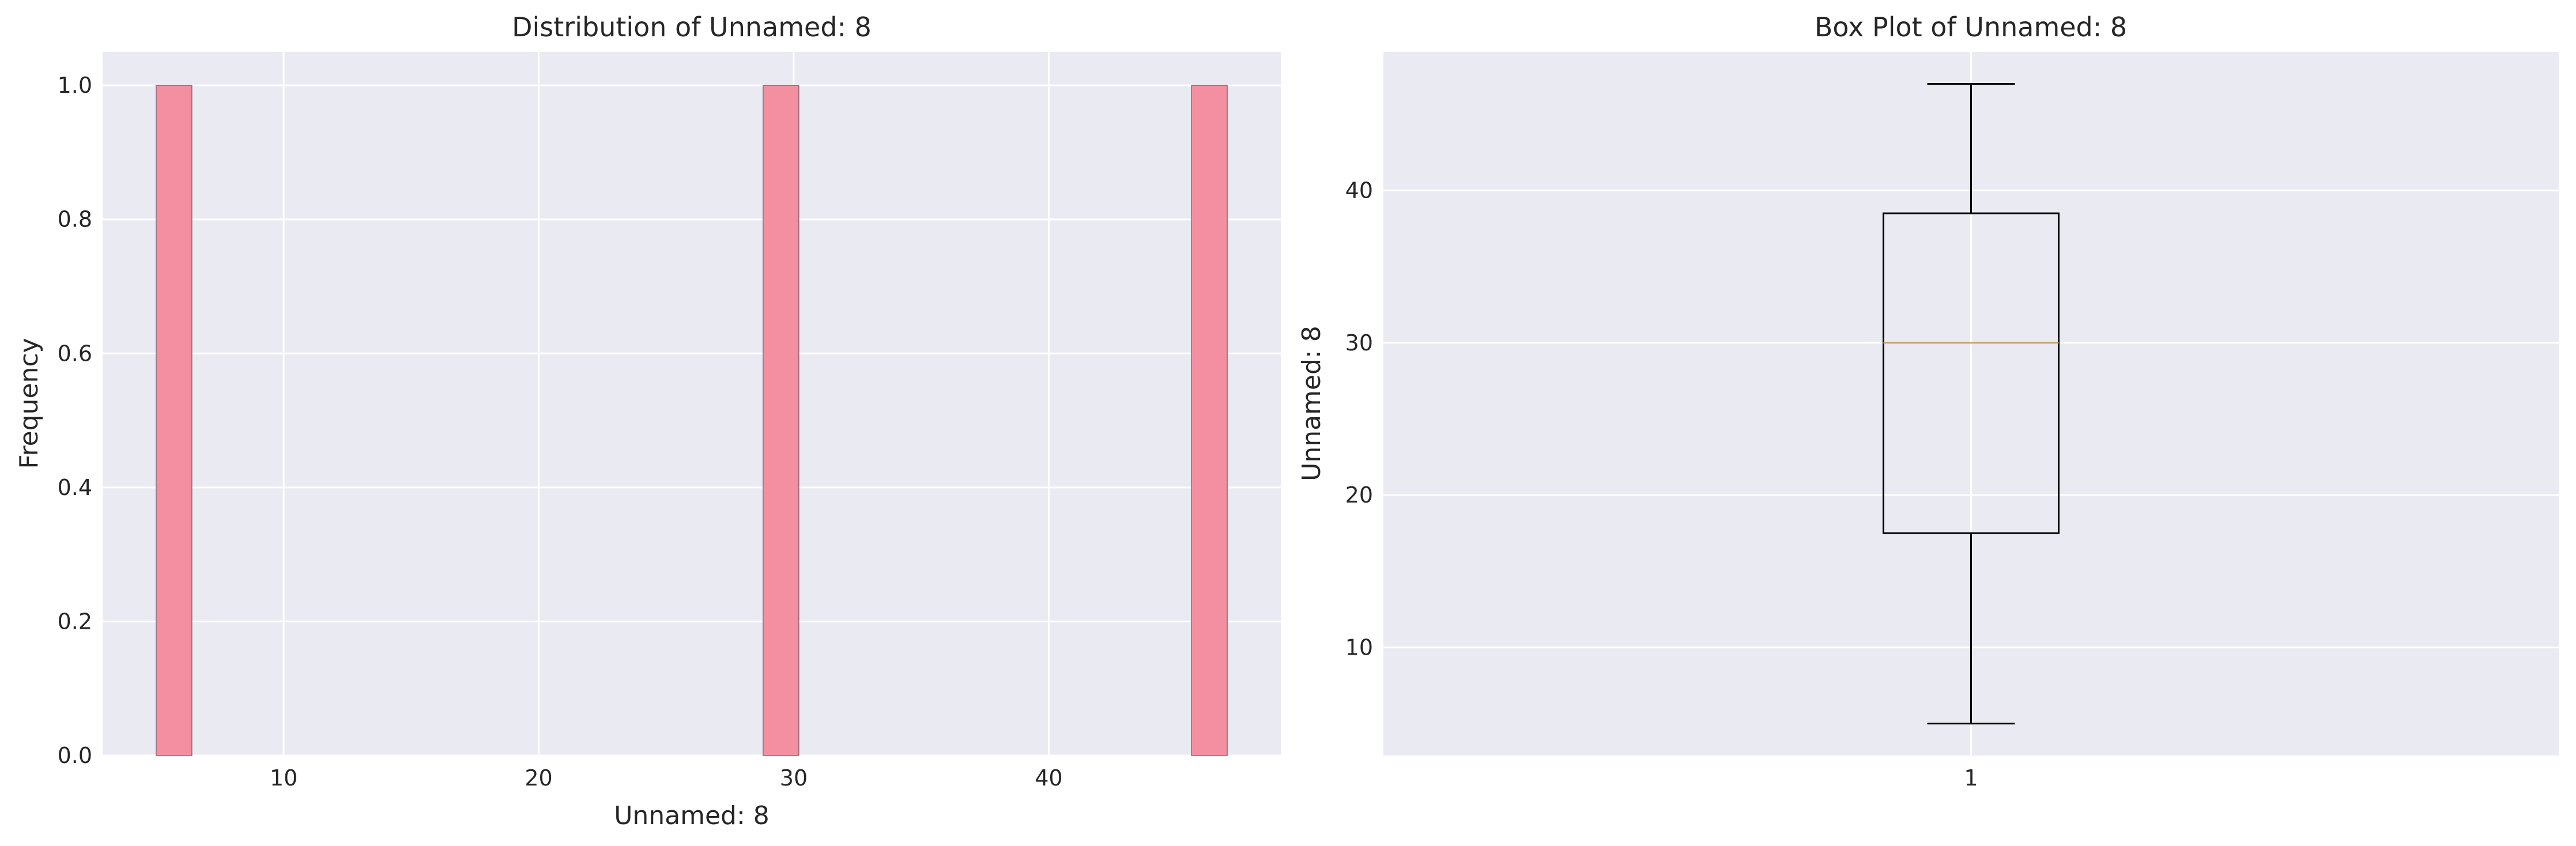 The width and height of the screenshot is (2576, 846). What do you see at coordinates (692, 27) in the screenshot?
I see `histogram-title: Distribution of Unnamed: 8` at bounding box center [692, 27].